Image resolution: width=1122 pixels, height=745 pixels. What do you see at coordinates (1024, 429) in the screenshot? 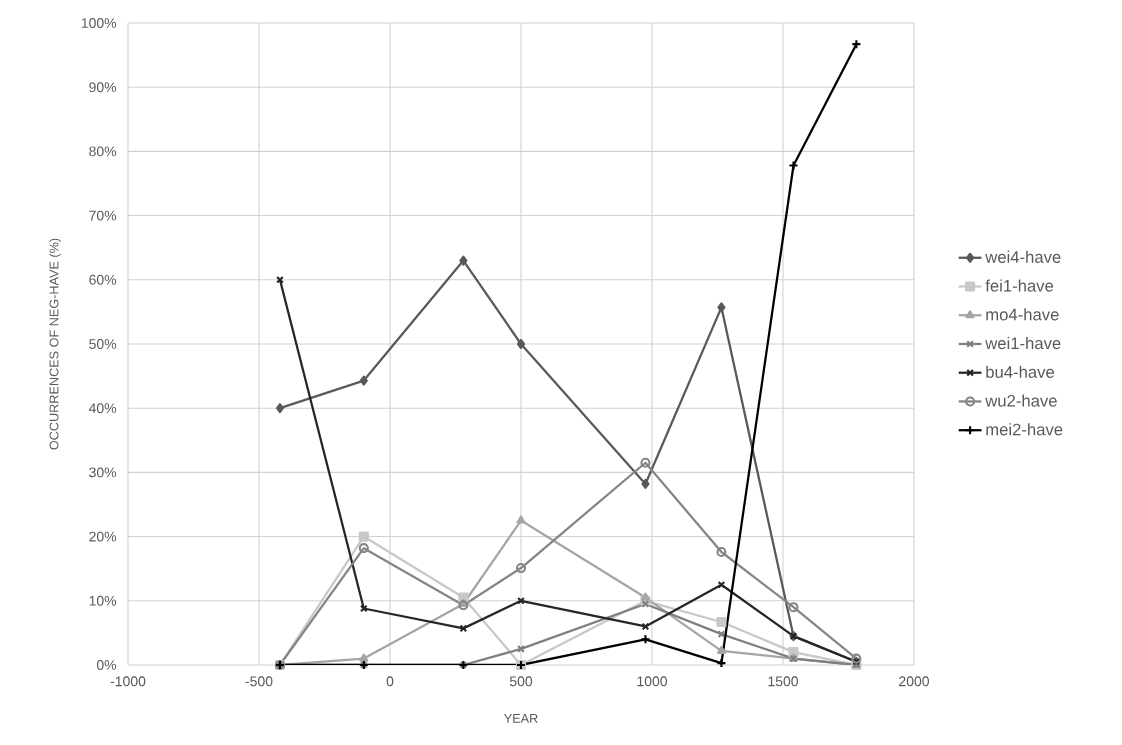
I see `legend-label: mei2-have` at bounding box center [1024, 429].